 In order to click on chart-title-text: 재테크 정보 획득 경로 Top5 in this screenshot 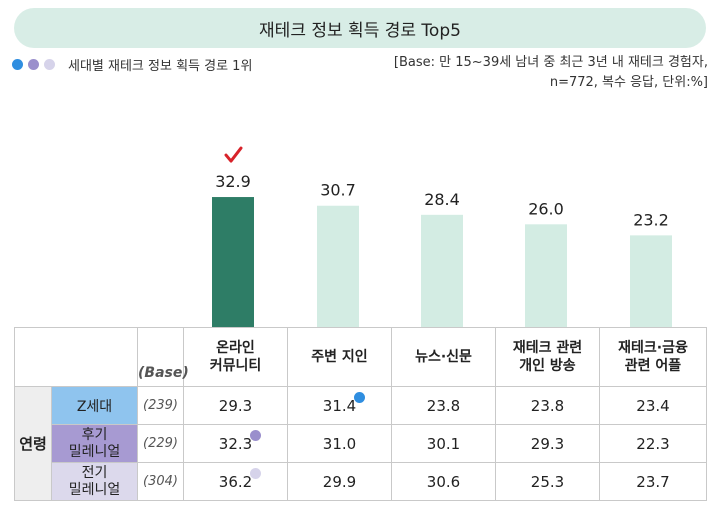, I will do `click(360, 30)`.